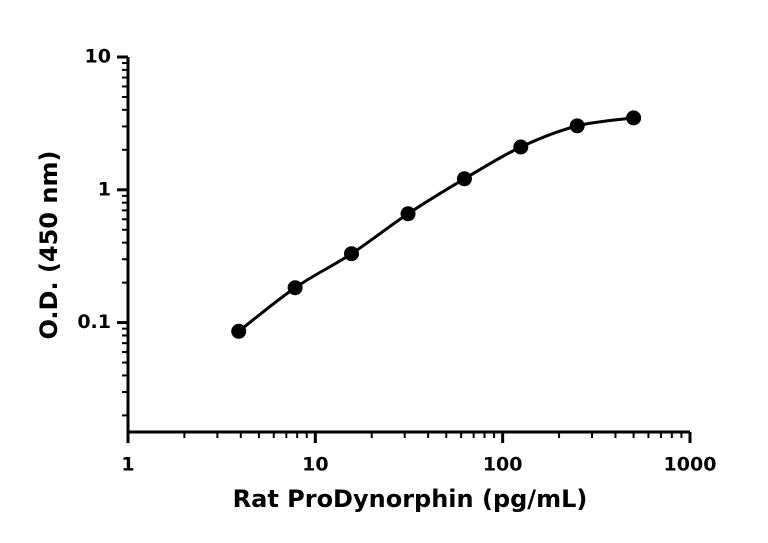 This screenshot has height=543, width=768. What do you see at coordinates (690, 465) in the screenshot?
I see `x-tick-label: 1000` at bounding box center [690, 465].